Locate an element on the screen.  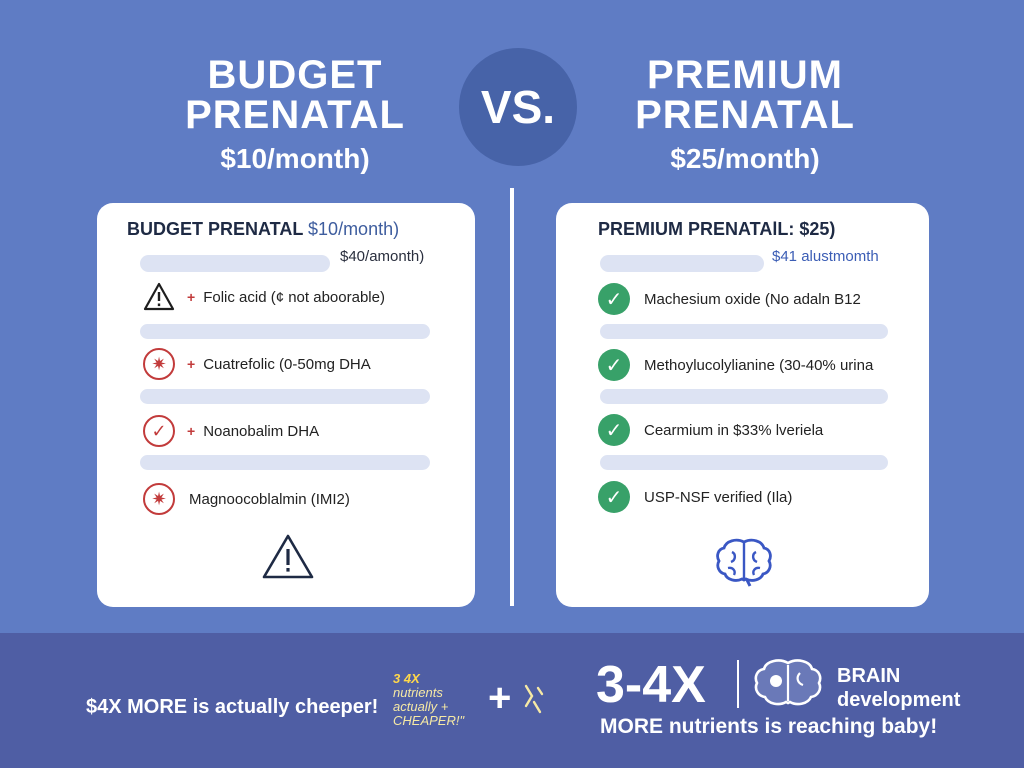
doodle-line: 3 4X is located at coordinates (406, 678).